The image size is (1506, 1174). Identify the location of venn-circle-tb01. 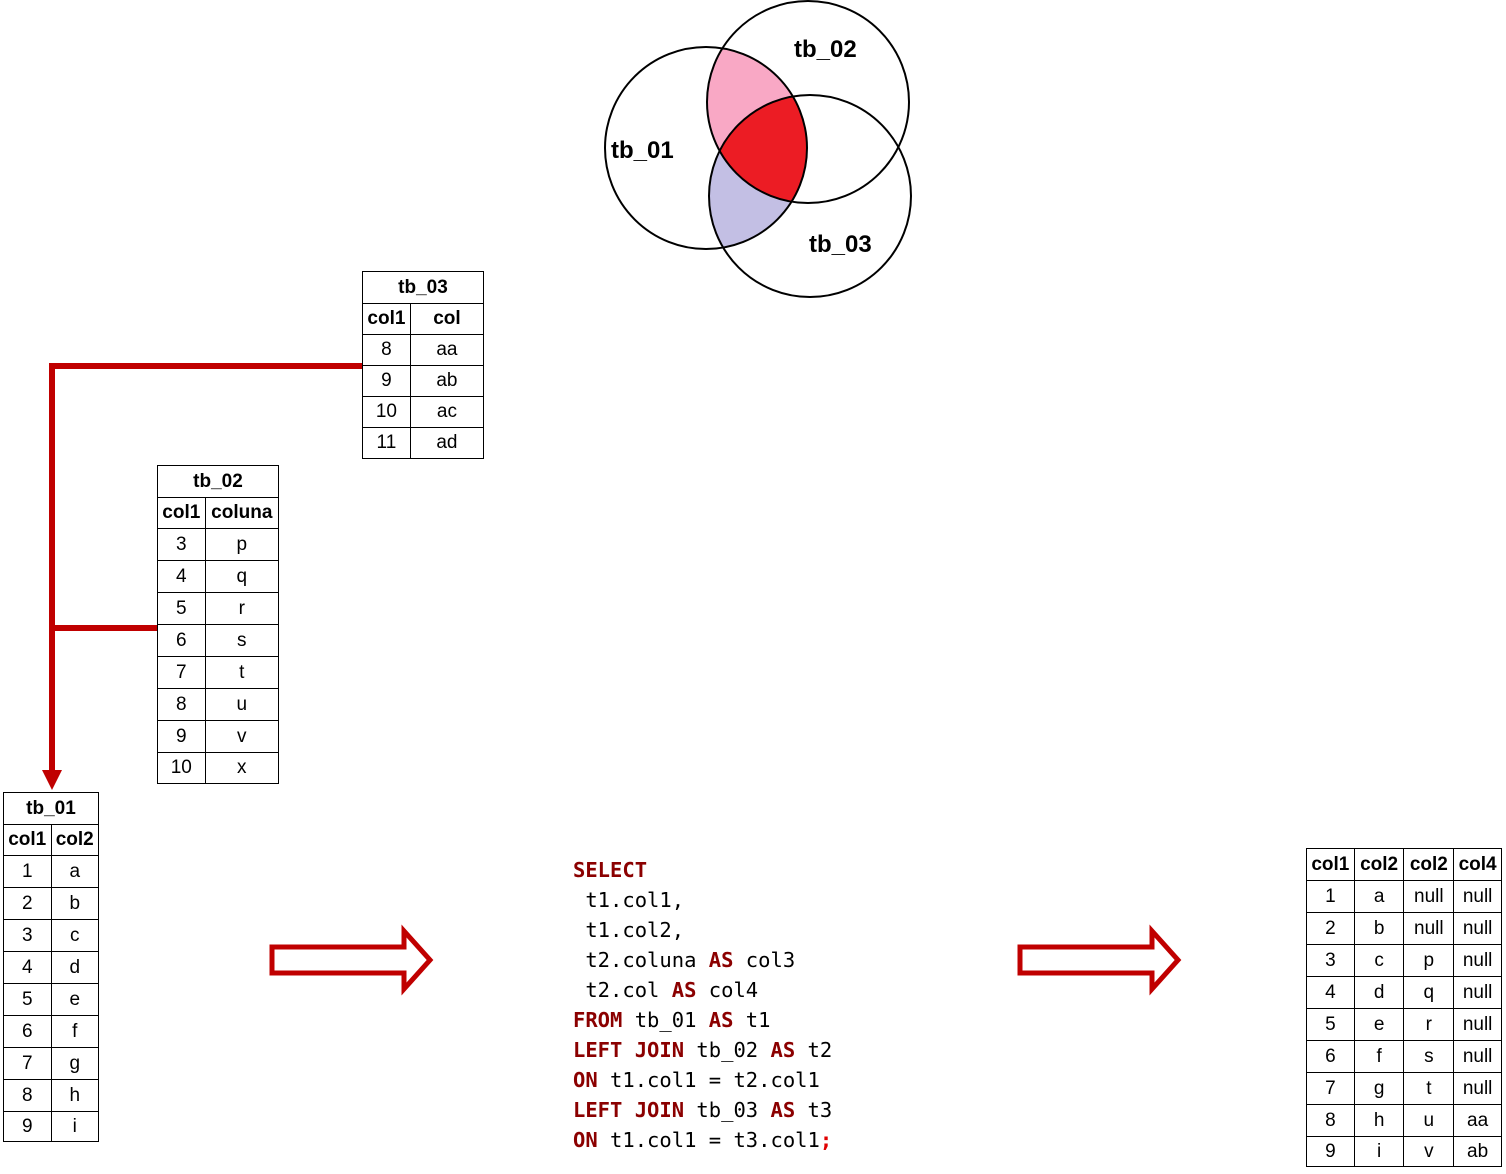
(706, 148).